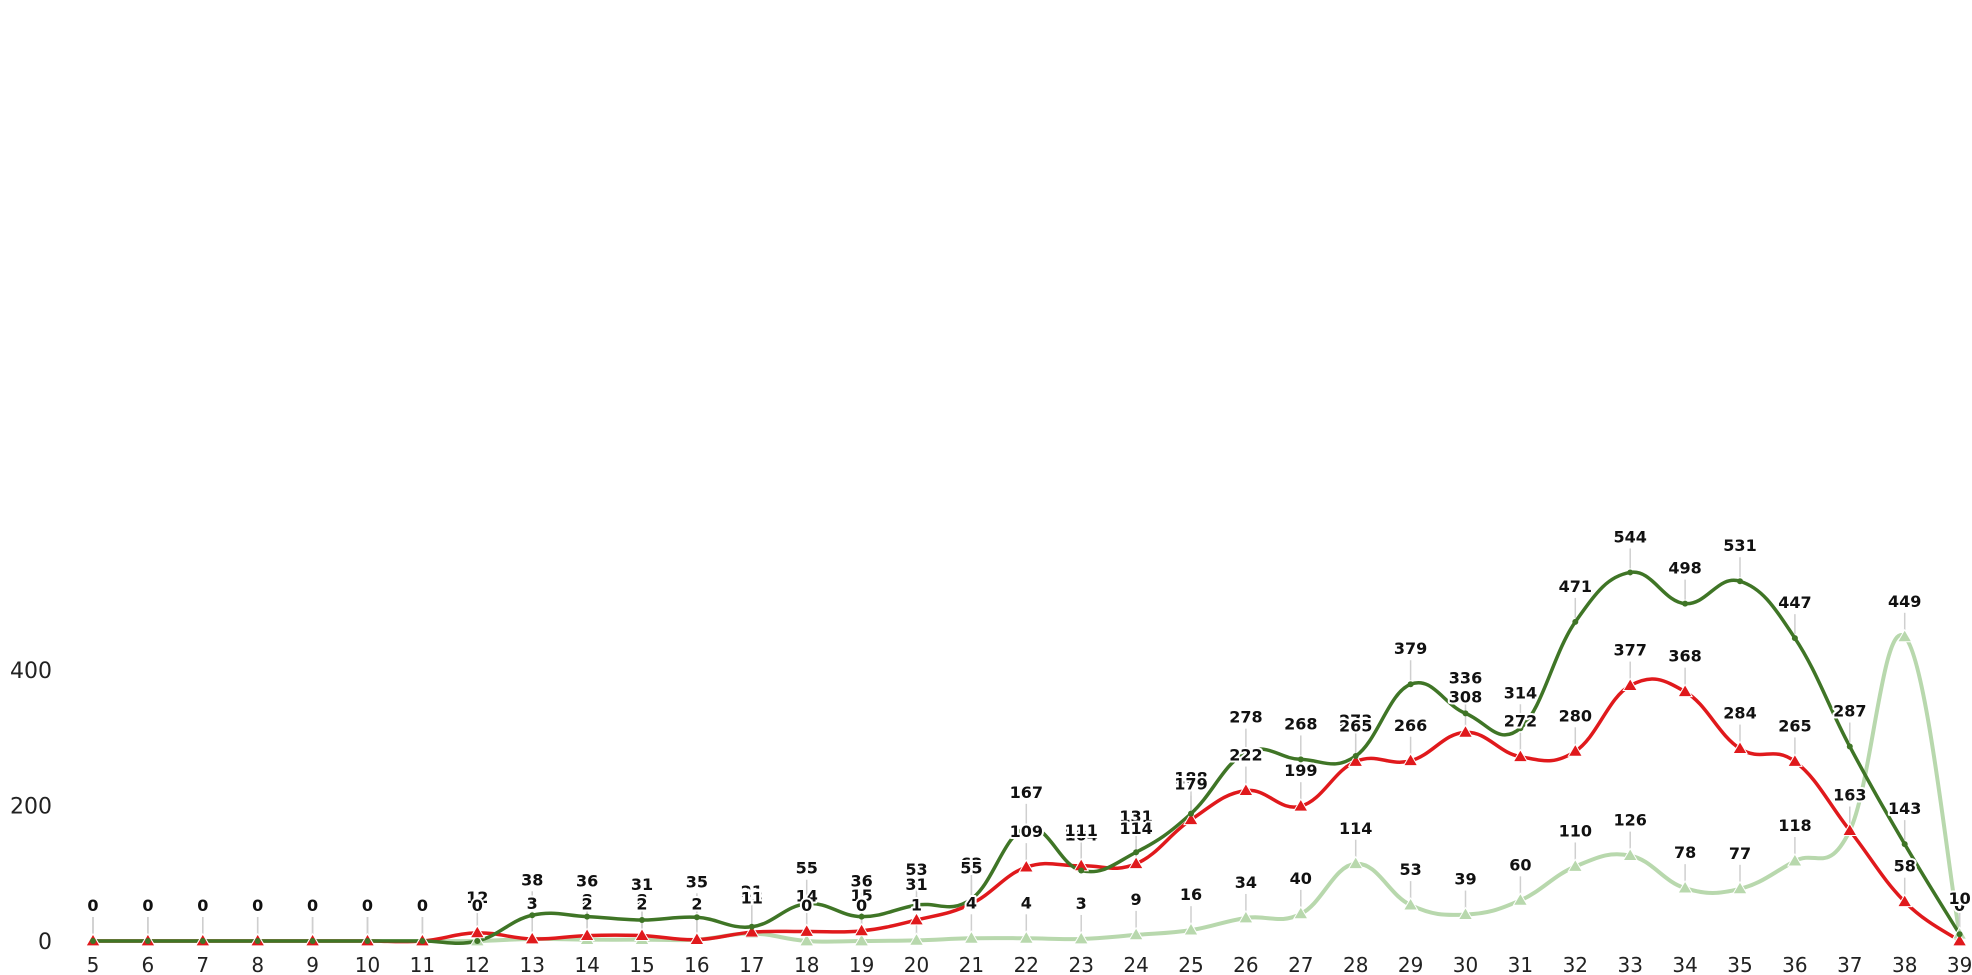 This screenshot has height=975, width=1972. What do you see at coordinates (257, 964) in the screenshot?
I see `x-tick-label: 8` at bounding box center [257, 964].